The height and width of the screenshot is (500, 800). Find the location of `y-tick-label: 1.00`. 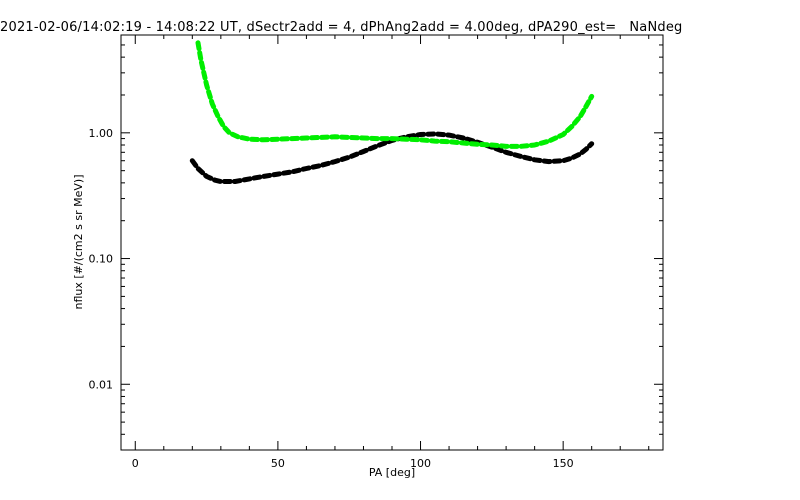

y-tick-label: 1.00 is located at coordinates (101, 133).